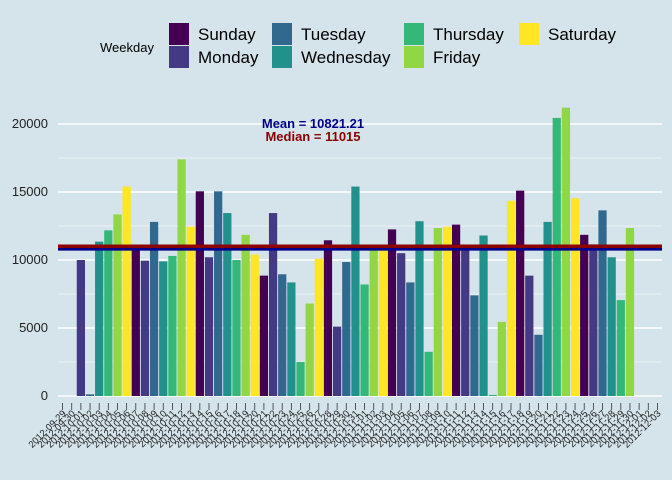  Describe the element at coordinates (179, 34) in the screenshot. I see `legend-swatch-sunday` at that location.